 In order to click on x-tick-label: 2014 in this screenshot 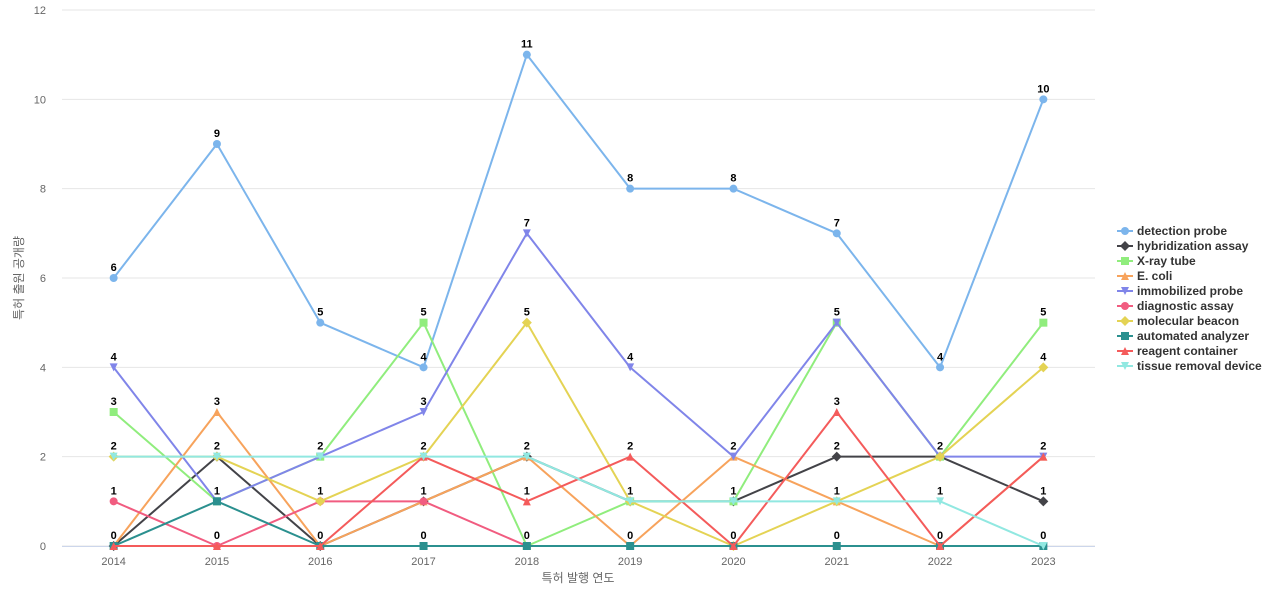, I will do `click(113, 562)`.